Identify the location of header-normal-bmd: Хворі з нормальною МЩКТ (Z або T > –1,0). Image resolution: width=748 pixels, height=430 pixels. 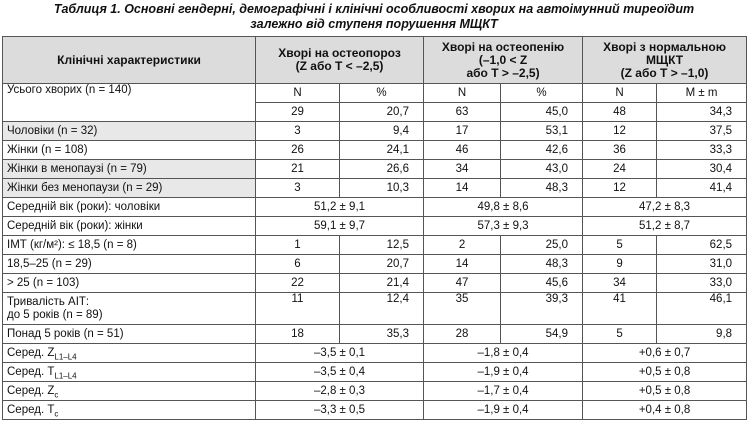
(665, 60).